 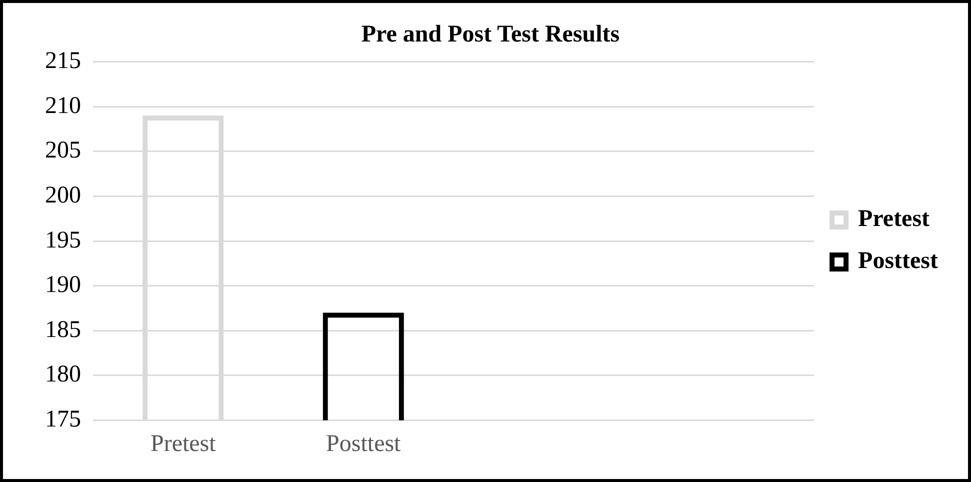 What do you see at coordinates (63, 151) in the screenshot?
I see `y-tick-label: 205` at bounding box center [63, 151].